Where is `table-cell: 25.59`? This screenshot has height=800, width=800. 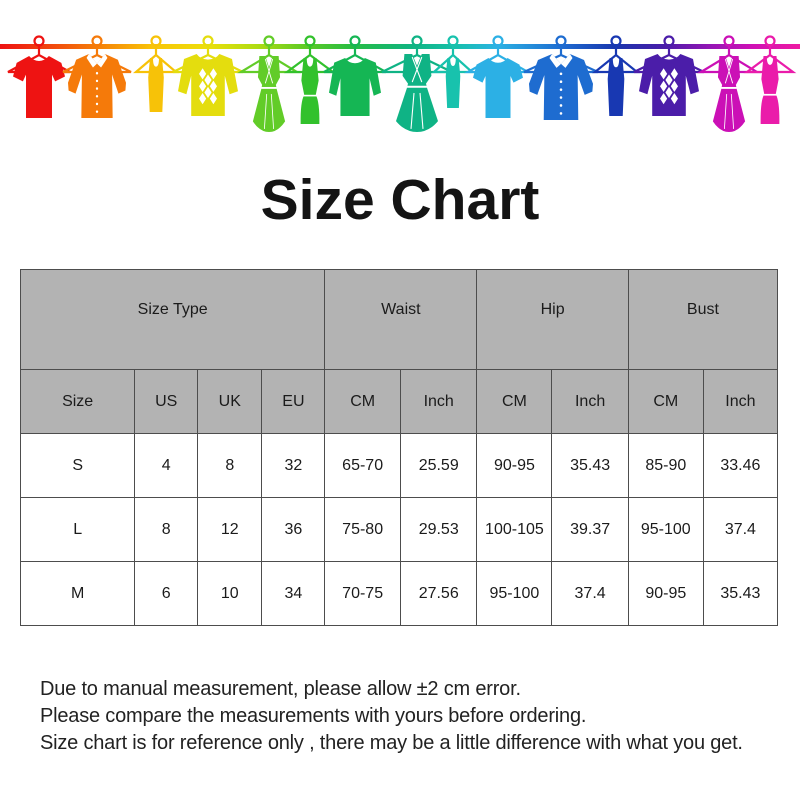 table-cell: 25.59 is located at coordinates (438, 465).